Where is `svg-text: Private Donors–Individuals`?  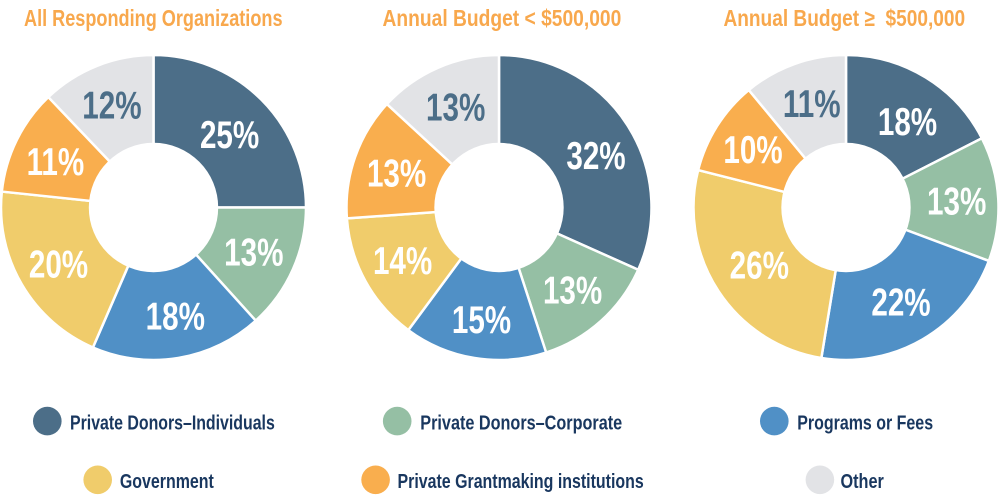
svg-text: Private Donors–Individuals is located at coordinates (172, 423).